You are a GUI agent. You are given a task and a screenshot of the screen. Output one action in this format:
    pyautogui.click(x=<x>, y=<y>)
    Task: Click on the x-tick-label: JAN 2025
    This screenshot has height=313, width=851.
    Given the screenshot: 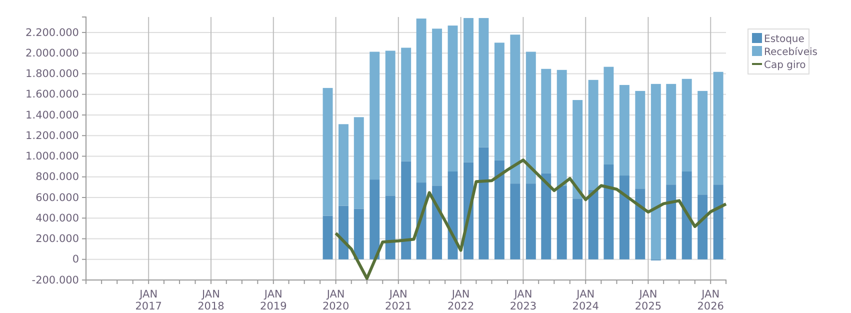 What is the action you would take?
    pyautogui.click(x=648, y=300)
    